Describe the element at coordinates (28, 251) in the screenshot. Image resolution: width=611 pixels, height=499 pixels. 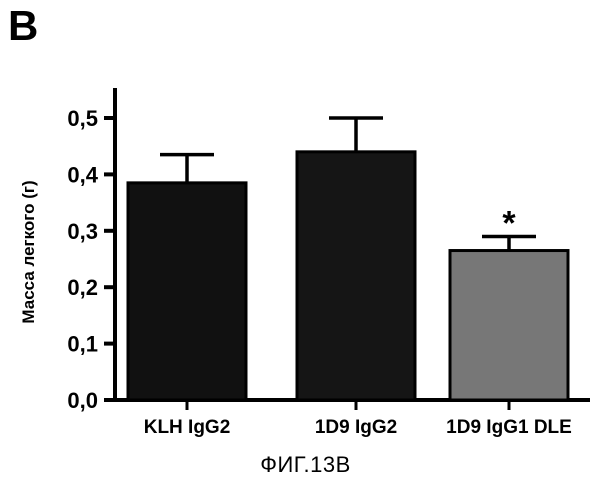
I see `y-axis-label: Масса легкого (г)` at that location.